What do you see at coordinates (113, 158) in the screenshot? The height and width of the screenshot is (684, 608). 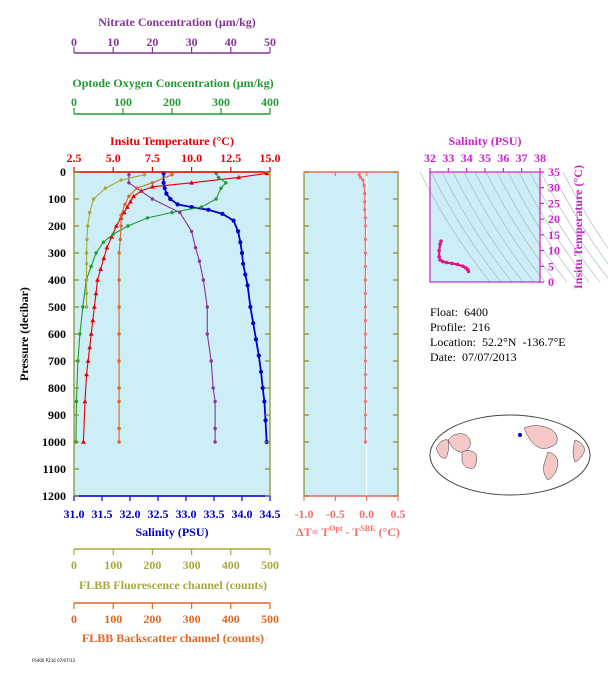 I see `temperature-tick-label: 5.0` at bounding box center [113, 158].